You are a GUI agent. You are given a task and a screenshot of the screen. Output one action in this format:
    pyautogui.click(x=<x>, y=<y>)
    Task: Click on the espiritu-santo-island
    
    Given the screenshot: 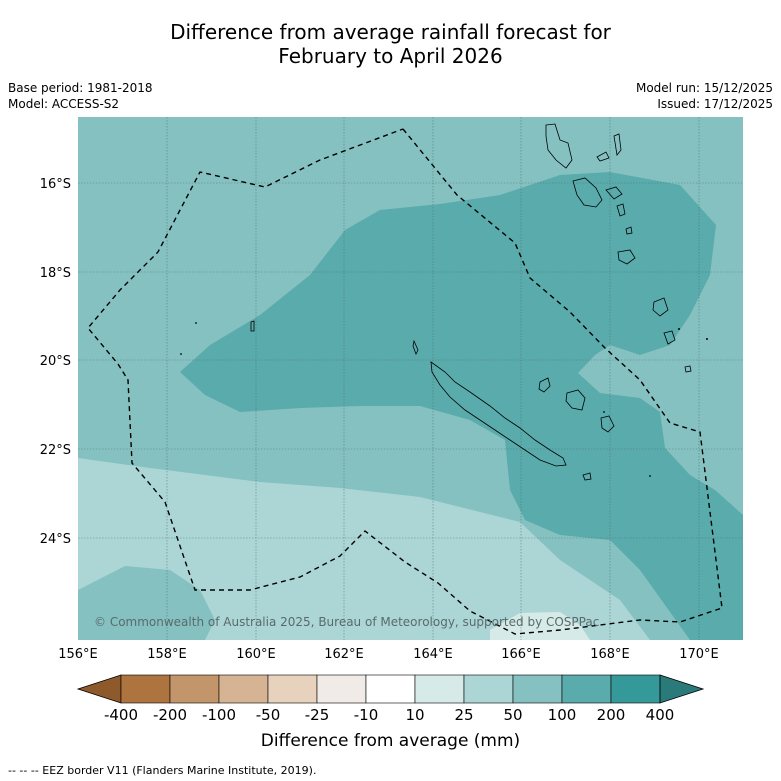 What is the action you would take?
    pyautogui.click(x=559, y=146)
    